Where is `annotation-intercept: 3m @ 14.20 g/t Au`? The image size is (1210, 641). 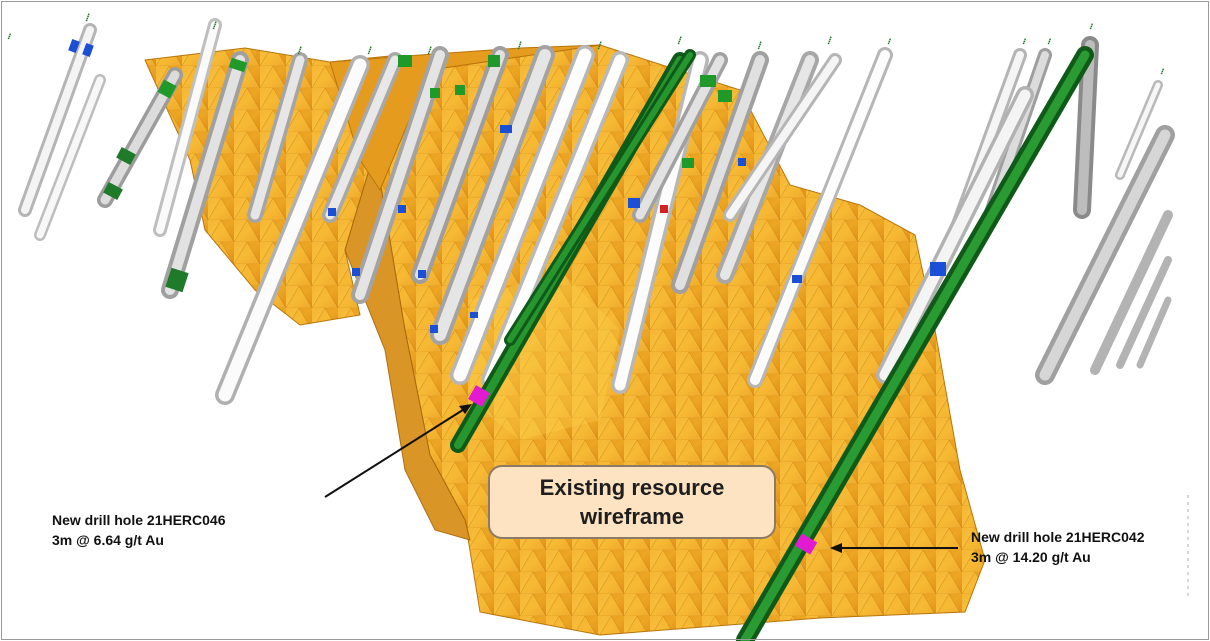
annotation-intercept: 3m @ 14.20 g/t Au is located at coordinates (1031, 557).